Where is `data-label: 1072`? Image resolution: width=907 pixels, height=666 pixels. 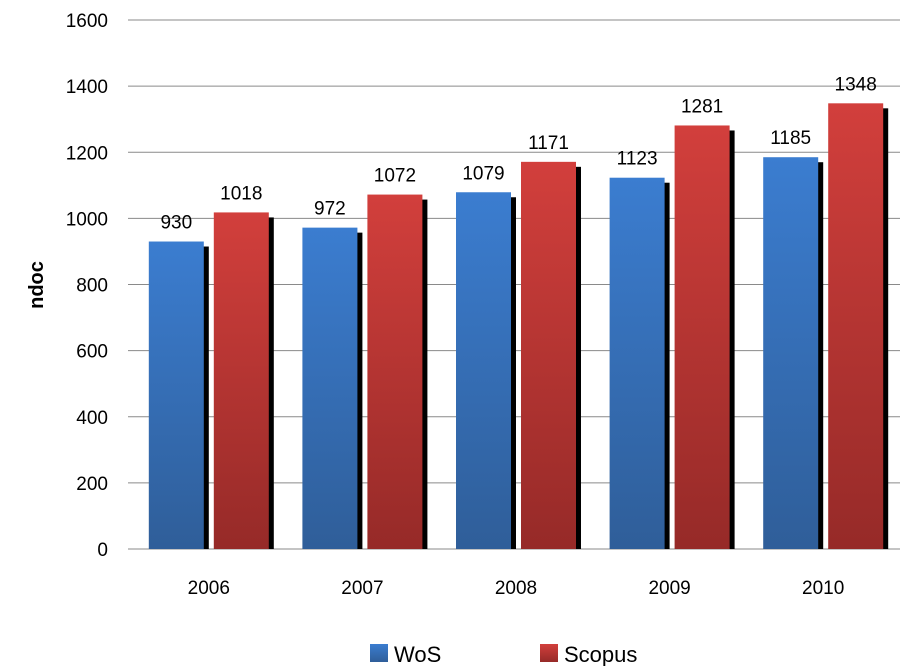
data-label: 1072 is located at coordinates (395, 176).